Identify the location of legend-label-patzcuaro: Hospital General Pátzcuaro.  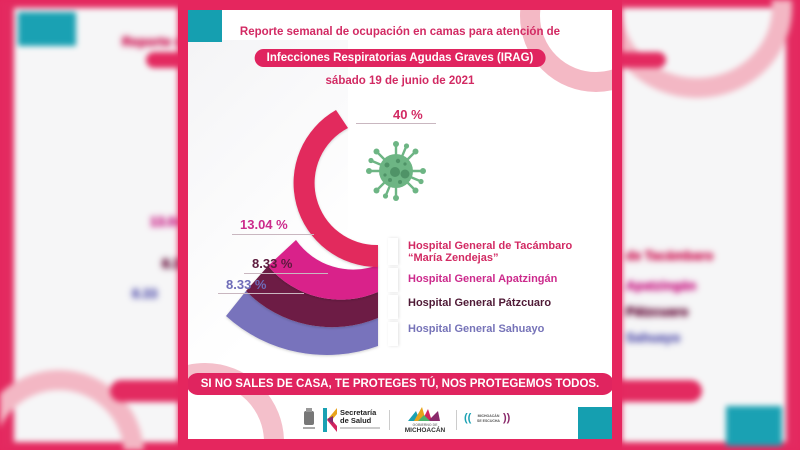
(480, 303).